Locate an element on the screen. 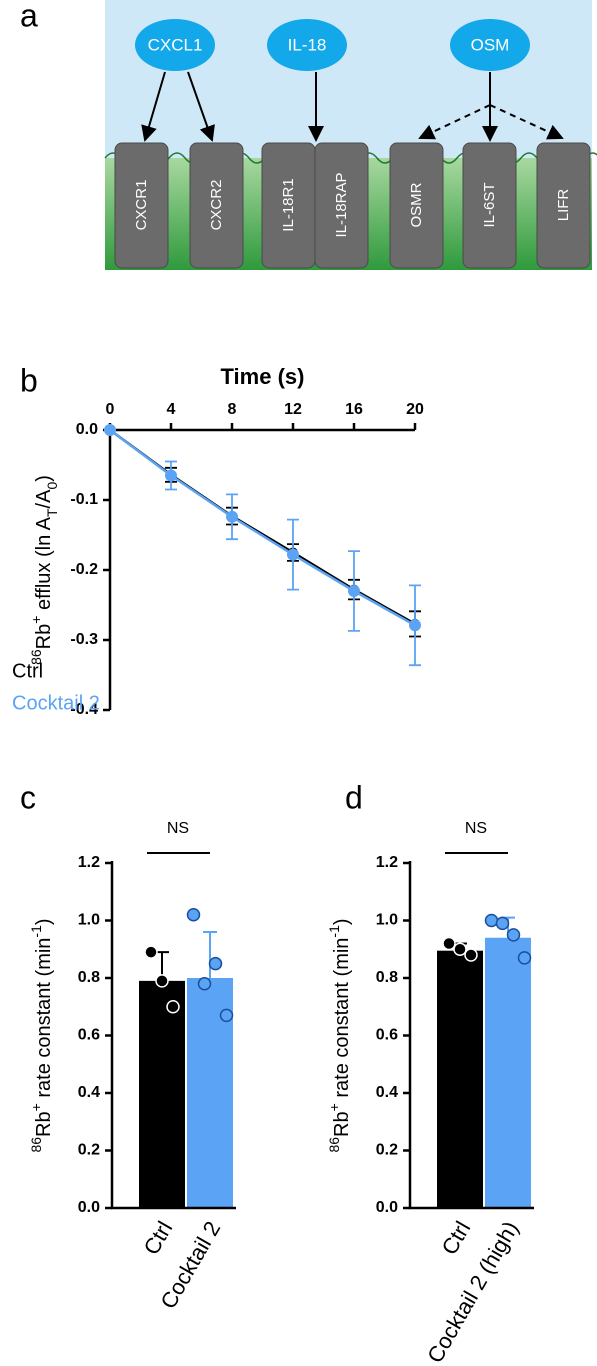 Image resolution: width=597 pixels, height=1366 pixels. series-line is located at coordinates (262, 527).